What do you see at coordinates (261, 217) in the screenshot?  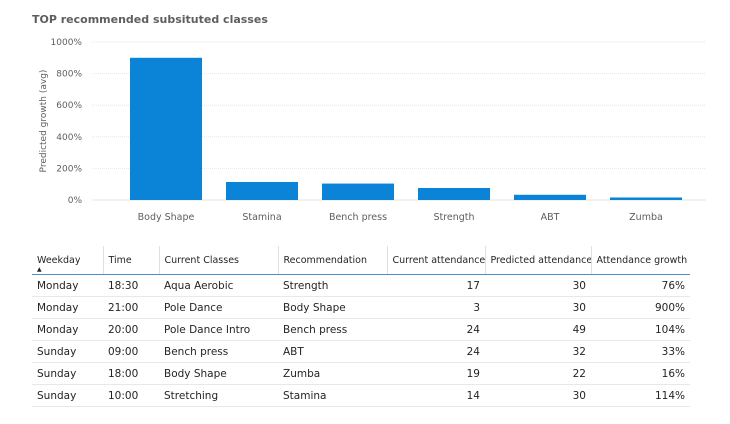 I see `x-tick-label: Stamina` at bounding box center [261, 217].